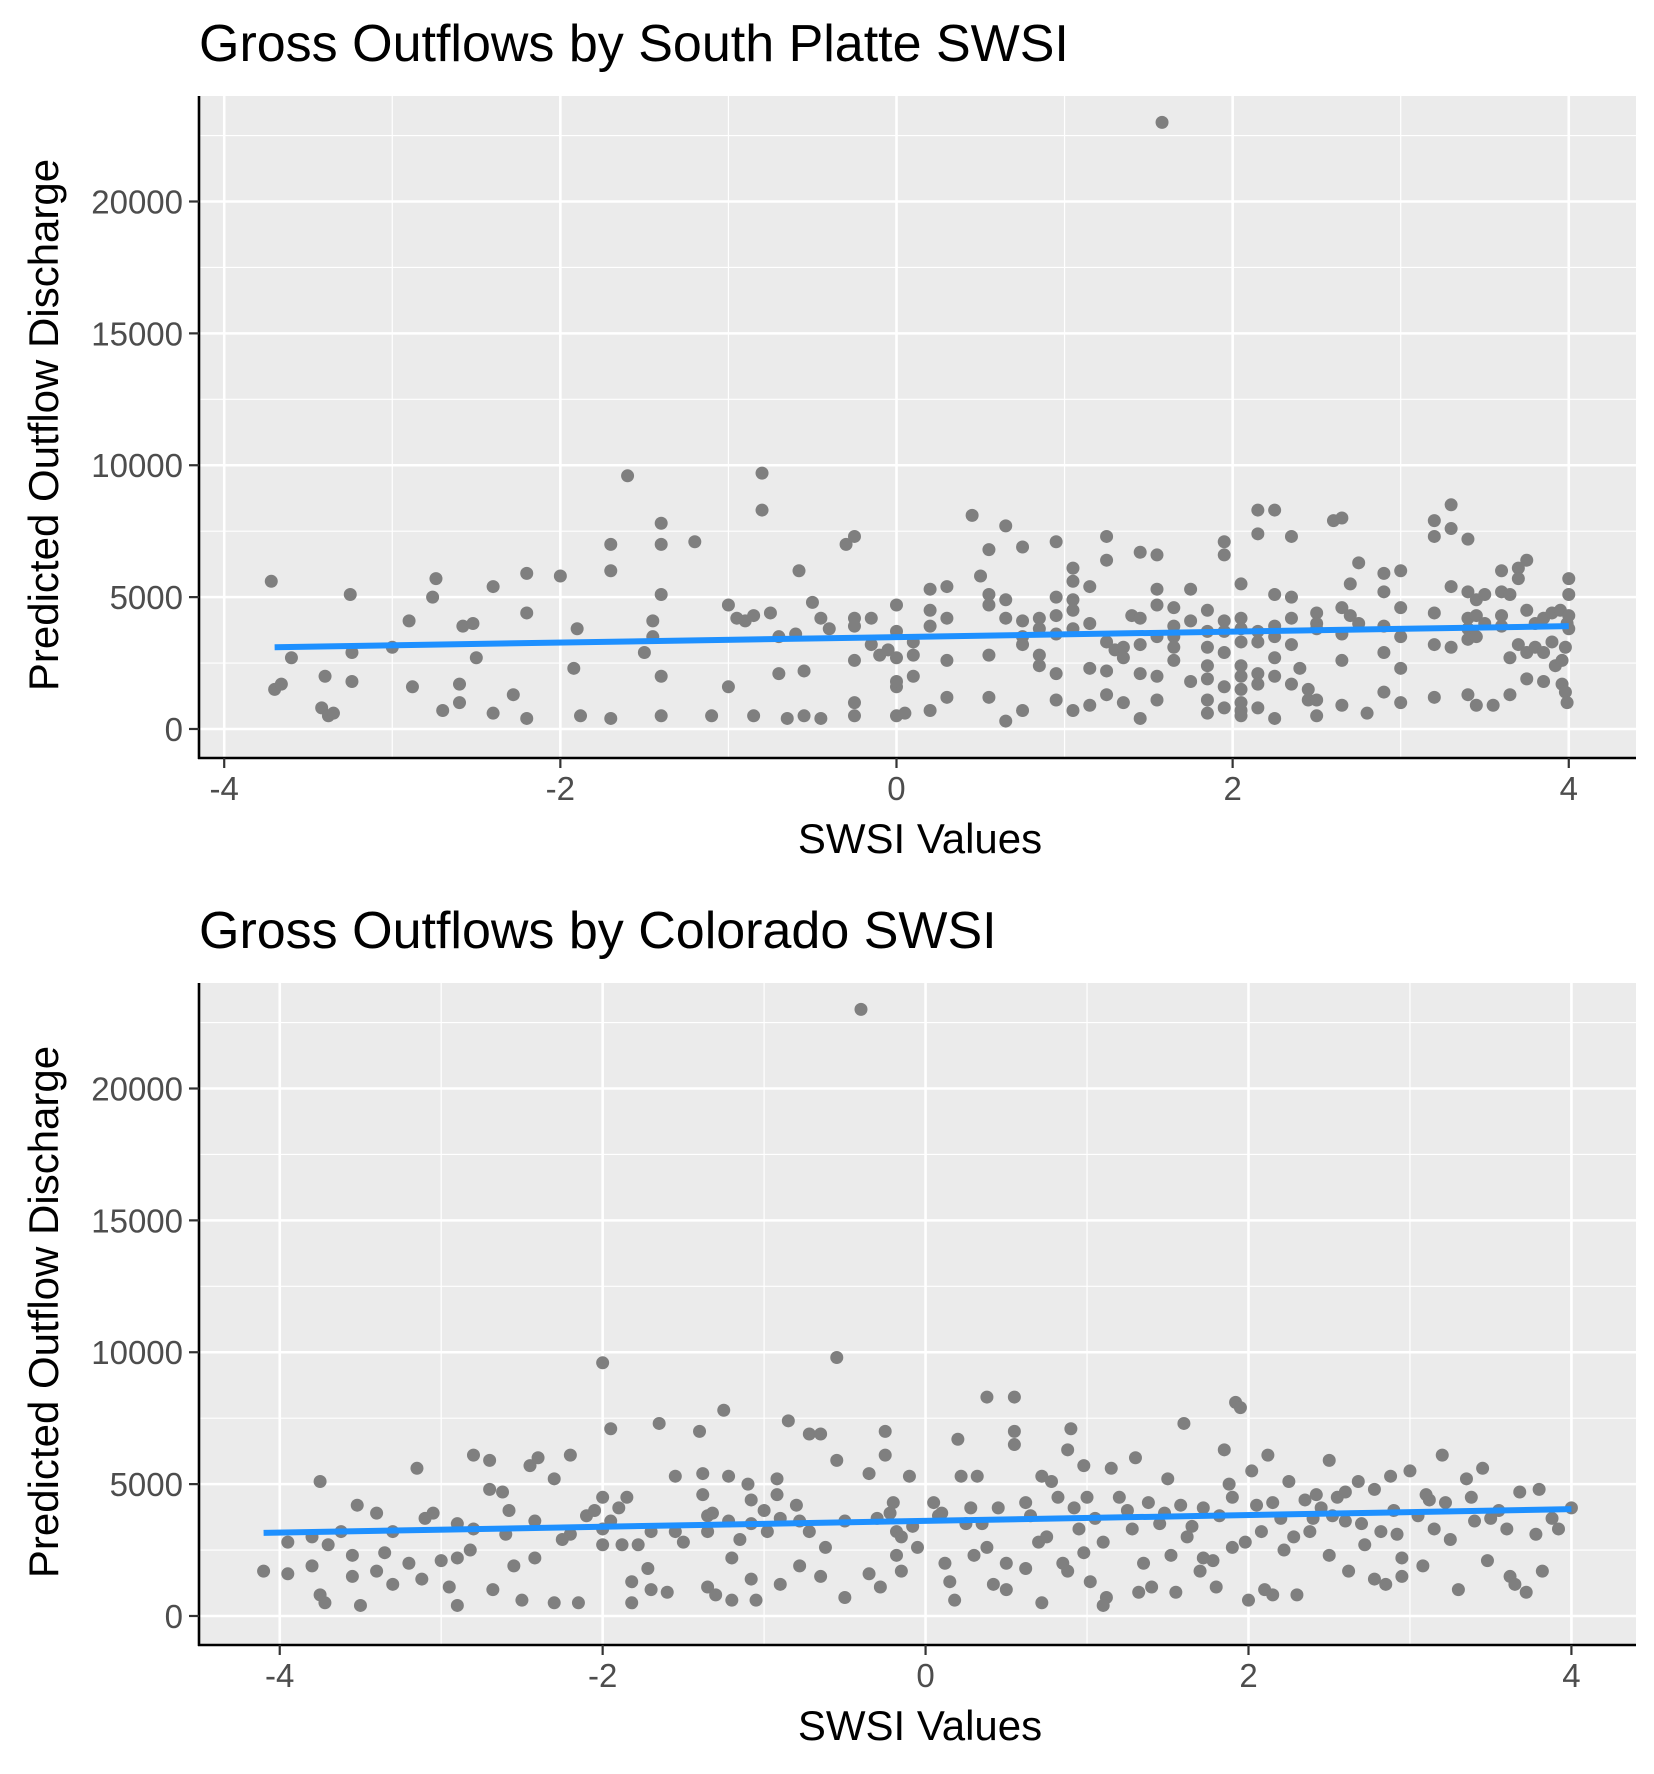 The height and width of the screenshot is (1774, 1654). What do you see at coordinates (602, 1675) in the screenshot?
I see `x-tick-label: -2` at bounding box center [602, 1675].